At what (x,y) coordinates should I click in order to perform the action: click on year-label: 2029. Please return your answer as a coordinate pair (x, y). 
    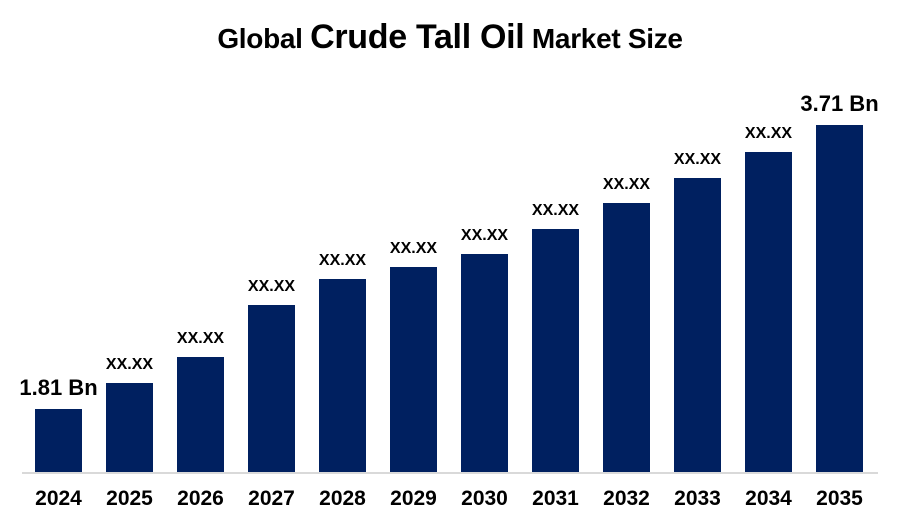
    Looking at the image, I should click on (413, 498).